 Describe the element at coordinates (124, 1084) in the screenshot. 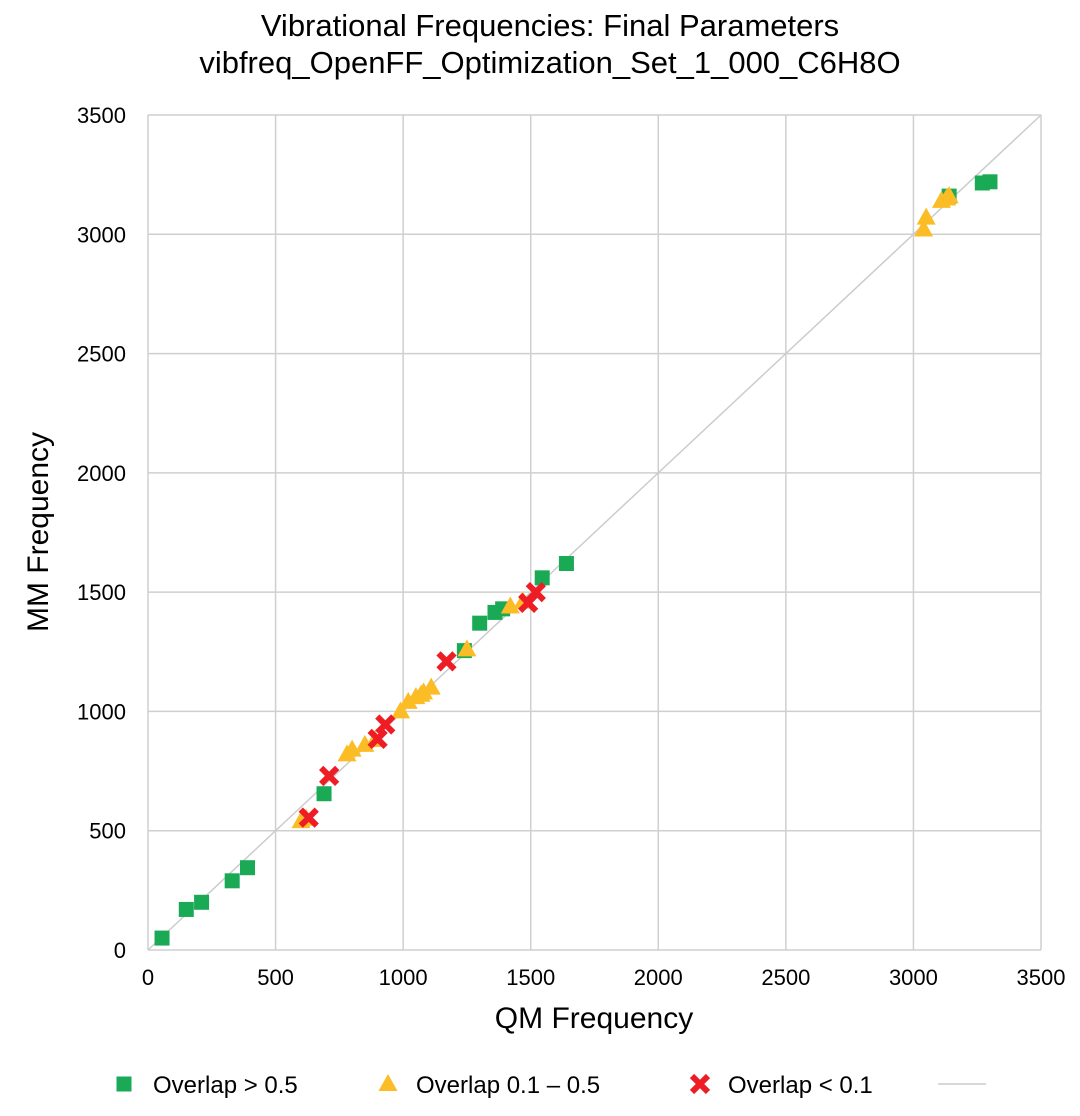

I see `legend-marker-square` at that location.